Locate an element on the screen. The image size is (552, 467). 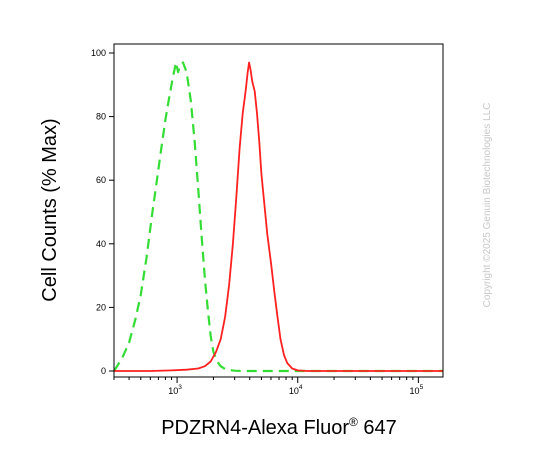
y-tick-label: 80 is located at coordinates (101, 117).